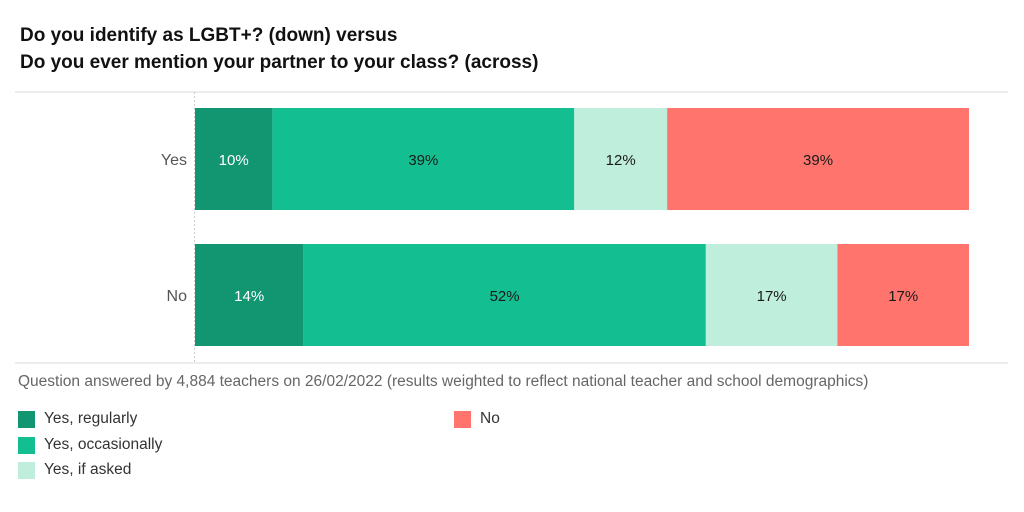 This screenshot has height=512, width=1024. I want to click on bar-no-yes-regularly, so click(249, 295).